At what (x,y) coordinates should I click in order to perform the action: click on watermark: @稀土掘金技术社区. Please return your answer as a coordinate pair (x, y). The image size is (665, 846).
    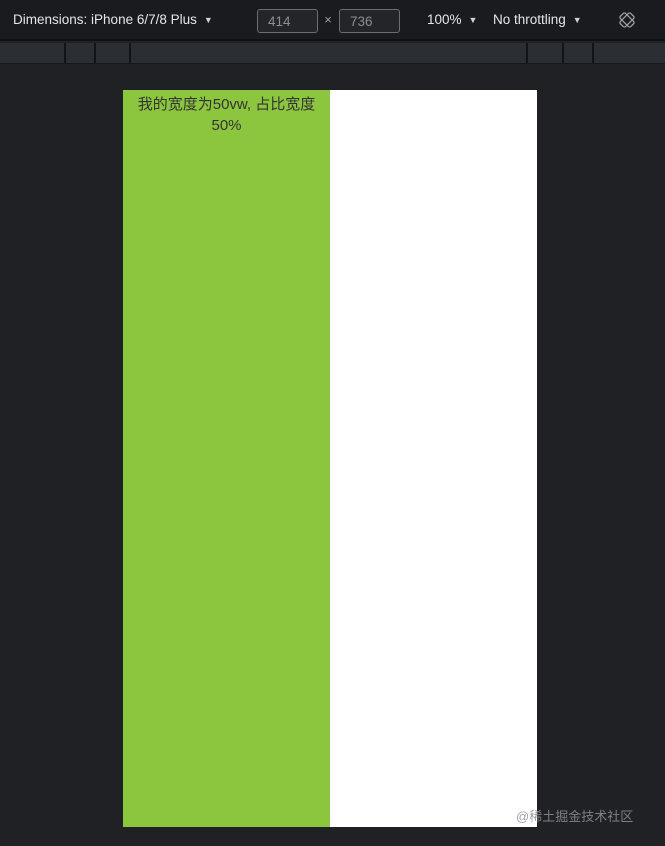
    Looking at the image, I should click on (575, 816).